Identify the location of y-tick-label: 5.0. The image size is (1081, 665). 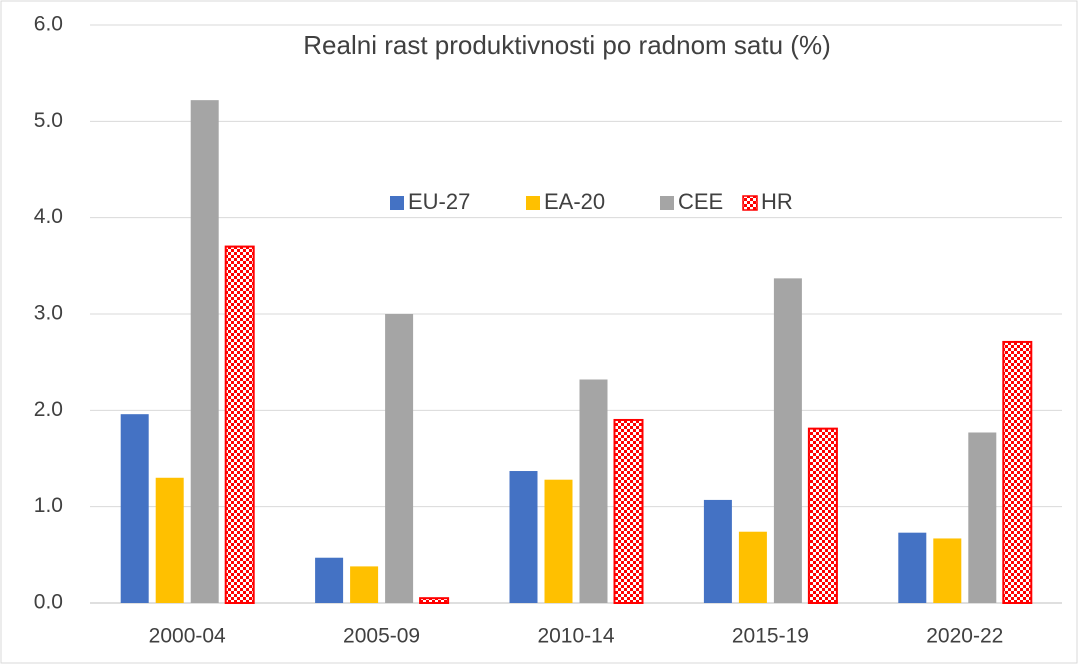
(48, 120).